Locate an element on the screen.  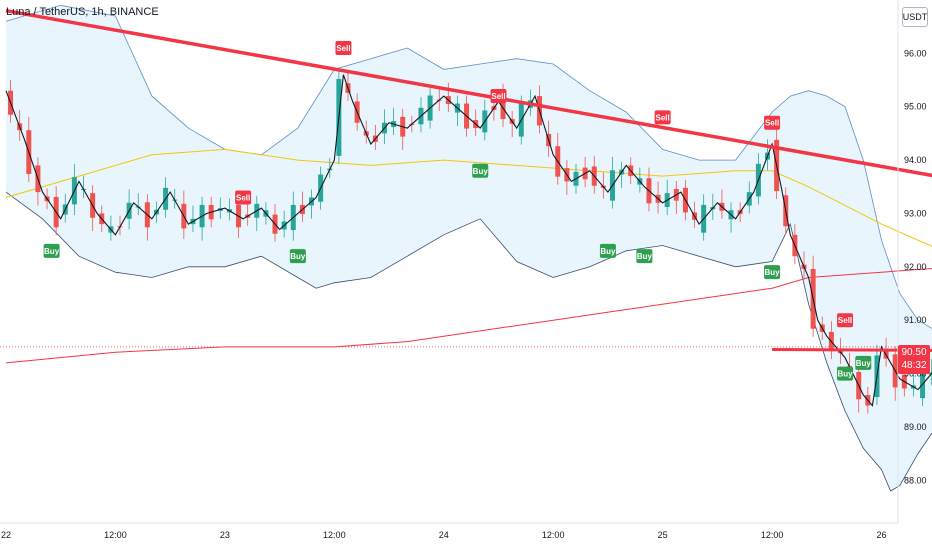
price-tick-label: 89.00 is located at coordinates (915, 427).